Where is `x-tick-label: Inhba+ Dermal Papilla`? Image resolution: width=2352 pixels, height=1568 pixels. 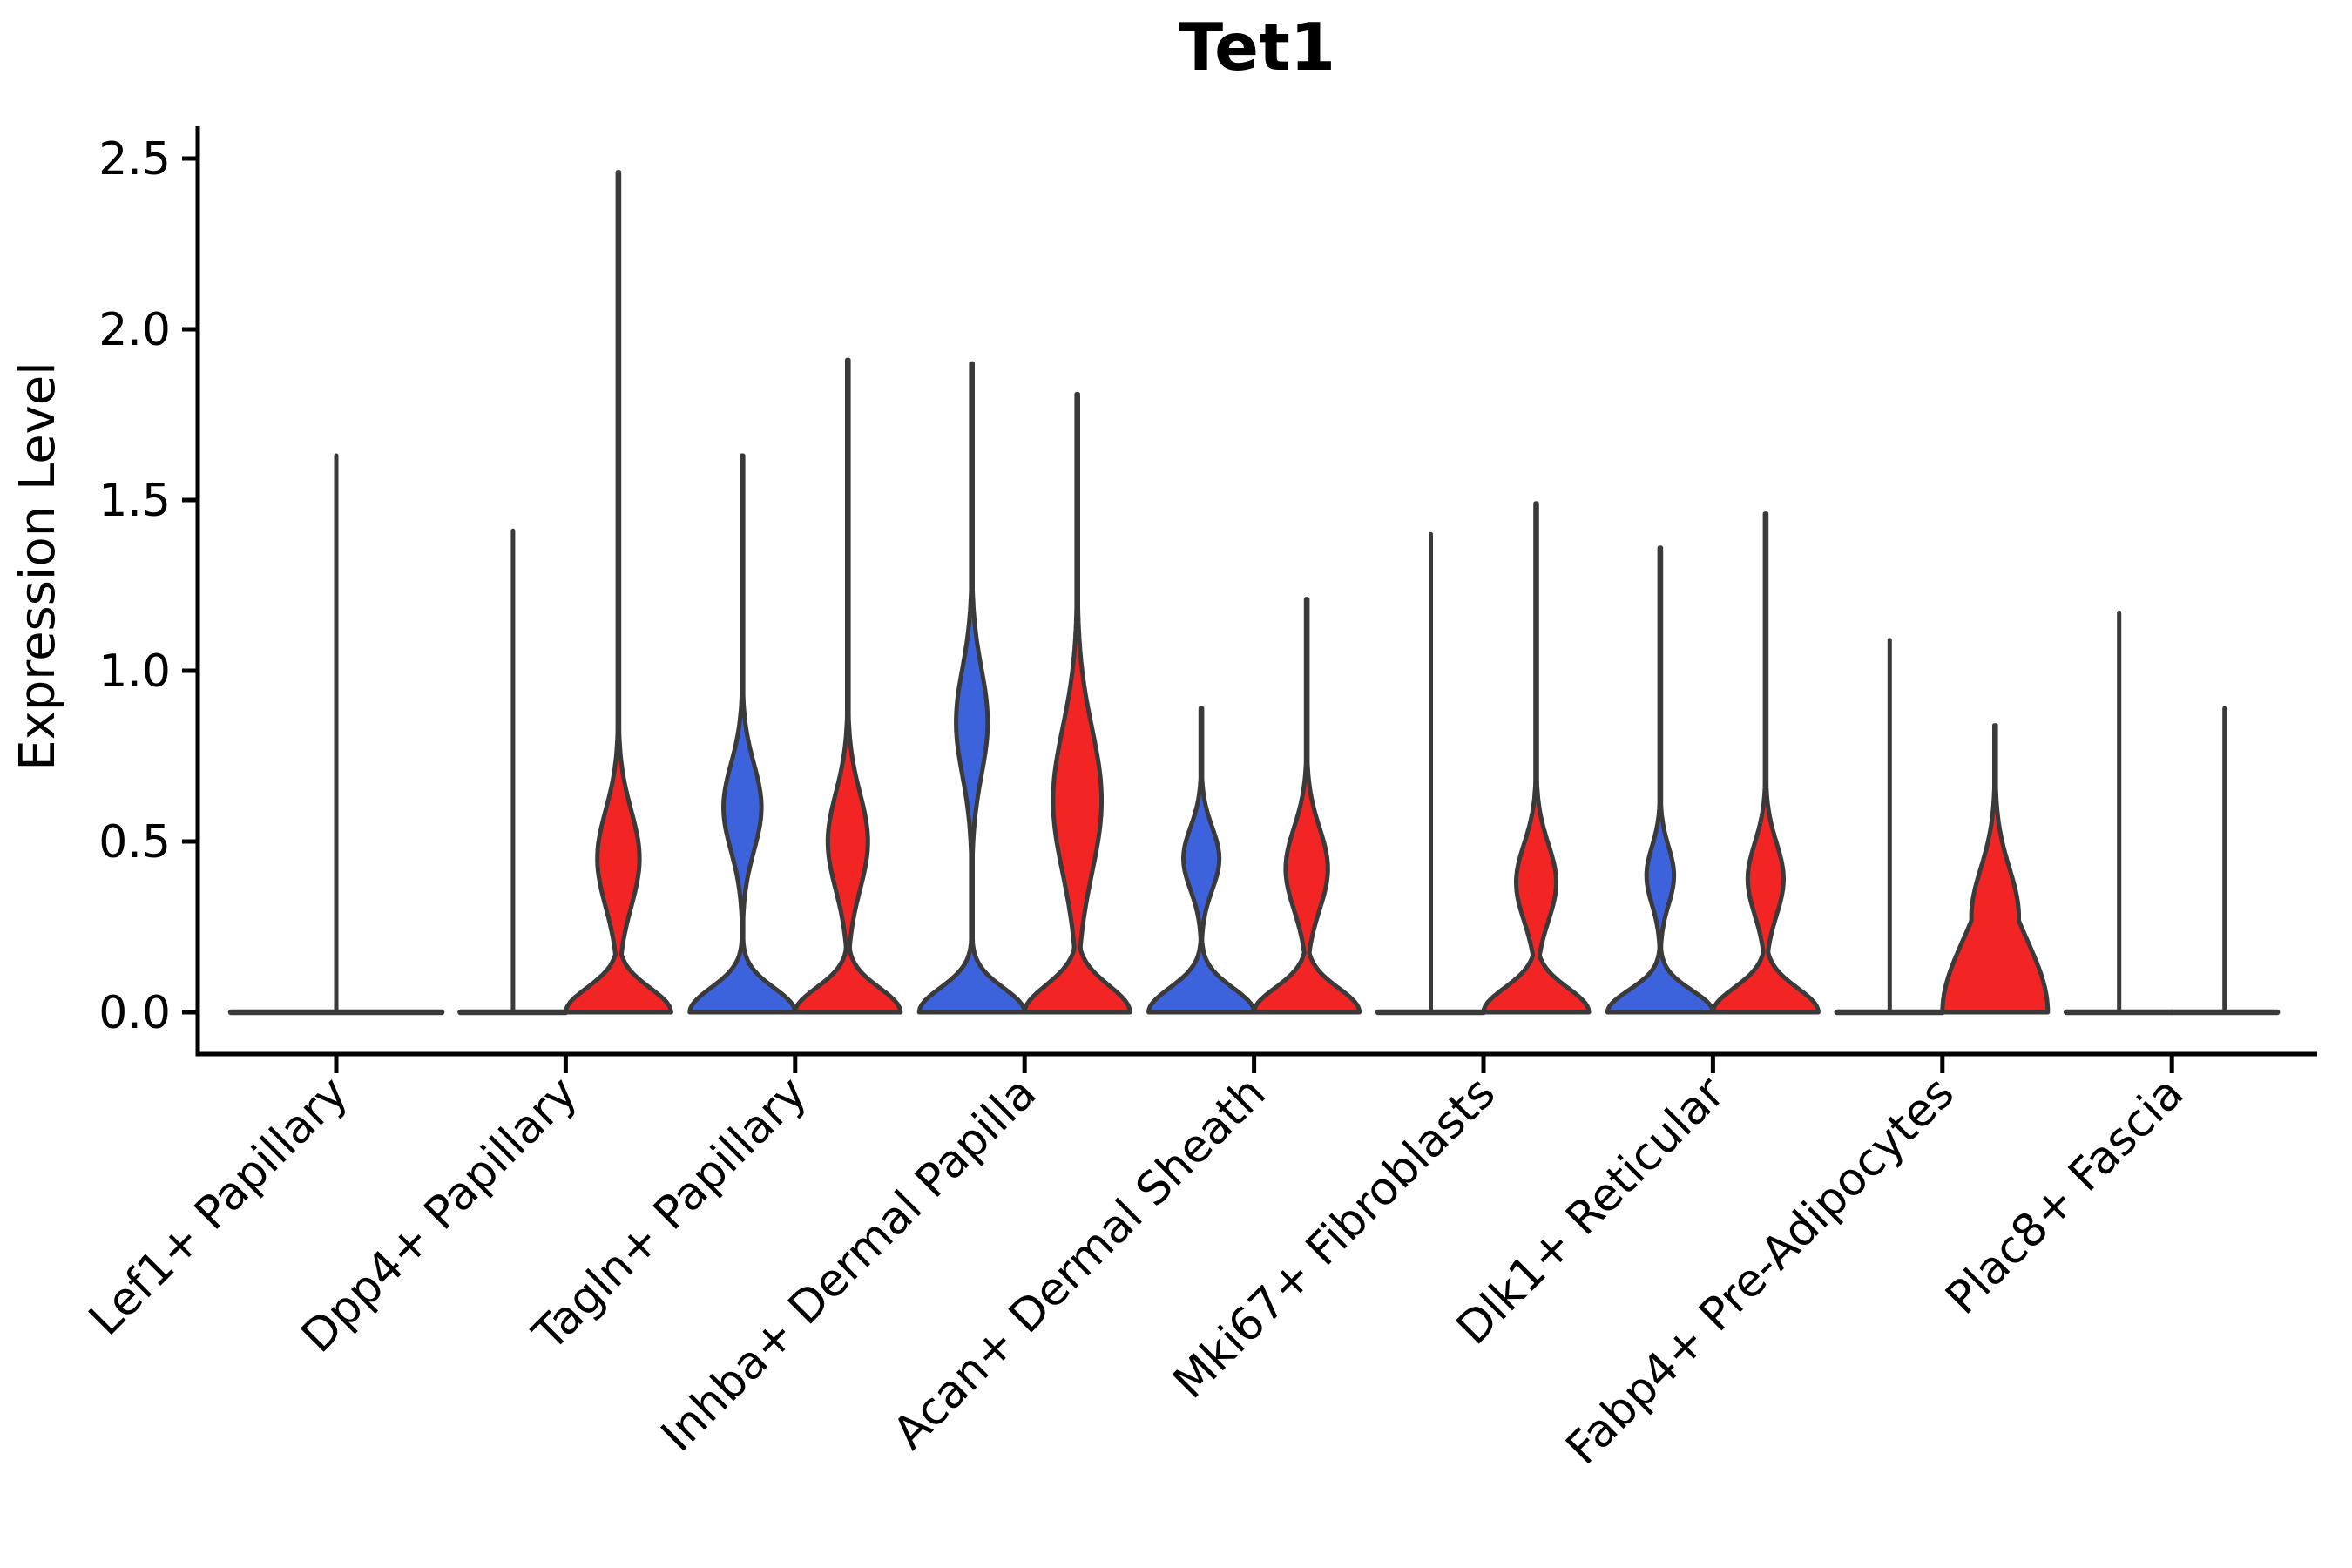 x-tick-label: Inhba+ Dermal Papilla is located at coordinates (849, 1264).